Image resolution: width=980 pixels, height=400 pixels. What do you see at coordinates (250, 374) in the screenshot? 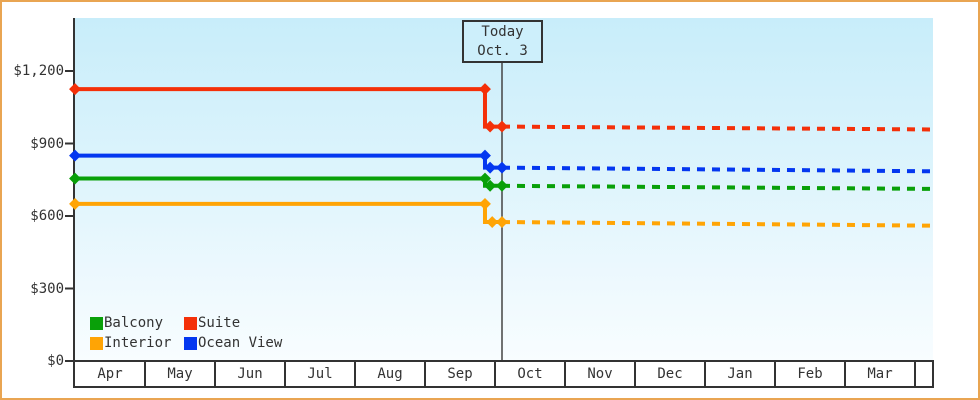
I see `x-tick-label-jun: Jun` at bounding box center [250, 374].